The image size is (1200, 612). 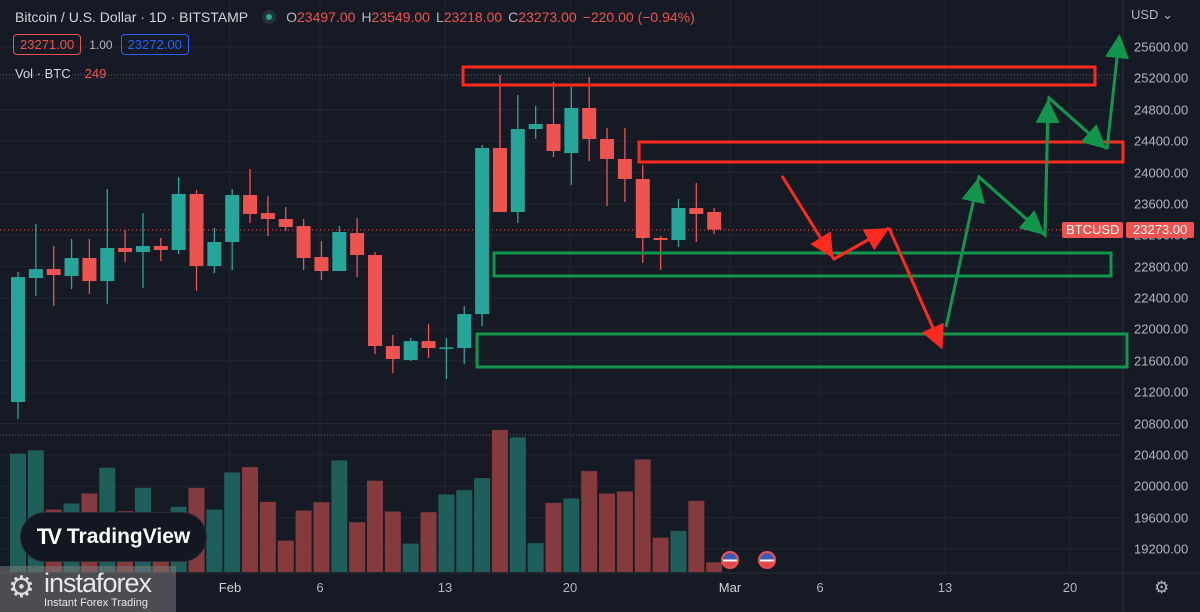 What do you see at coordinates (1093, 230) in the screenshot?
I see `symbol-tag: BTCUSD` at bounding box center [1093, 230].